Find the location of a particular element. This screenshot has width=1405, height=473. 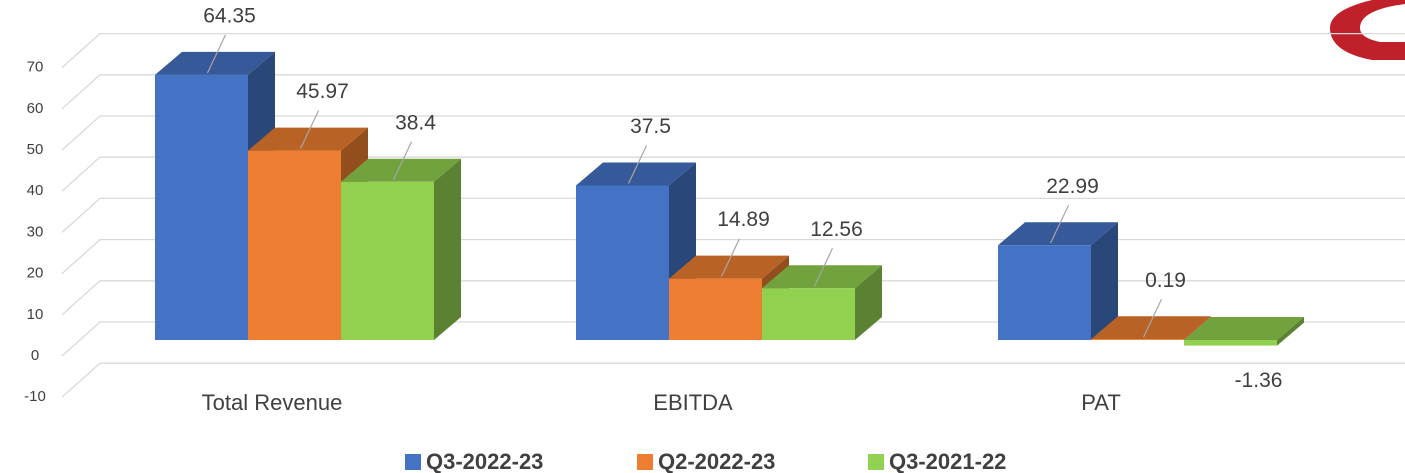

data-label: 37.5 is located at coordinates (650, 126).